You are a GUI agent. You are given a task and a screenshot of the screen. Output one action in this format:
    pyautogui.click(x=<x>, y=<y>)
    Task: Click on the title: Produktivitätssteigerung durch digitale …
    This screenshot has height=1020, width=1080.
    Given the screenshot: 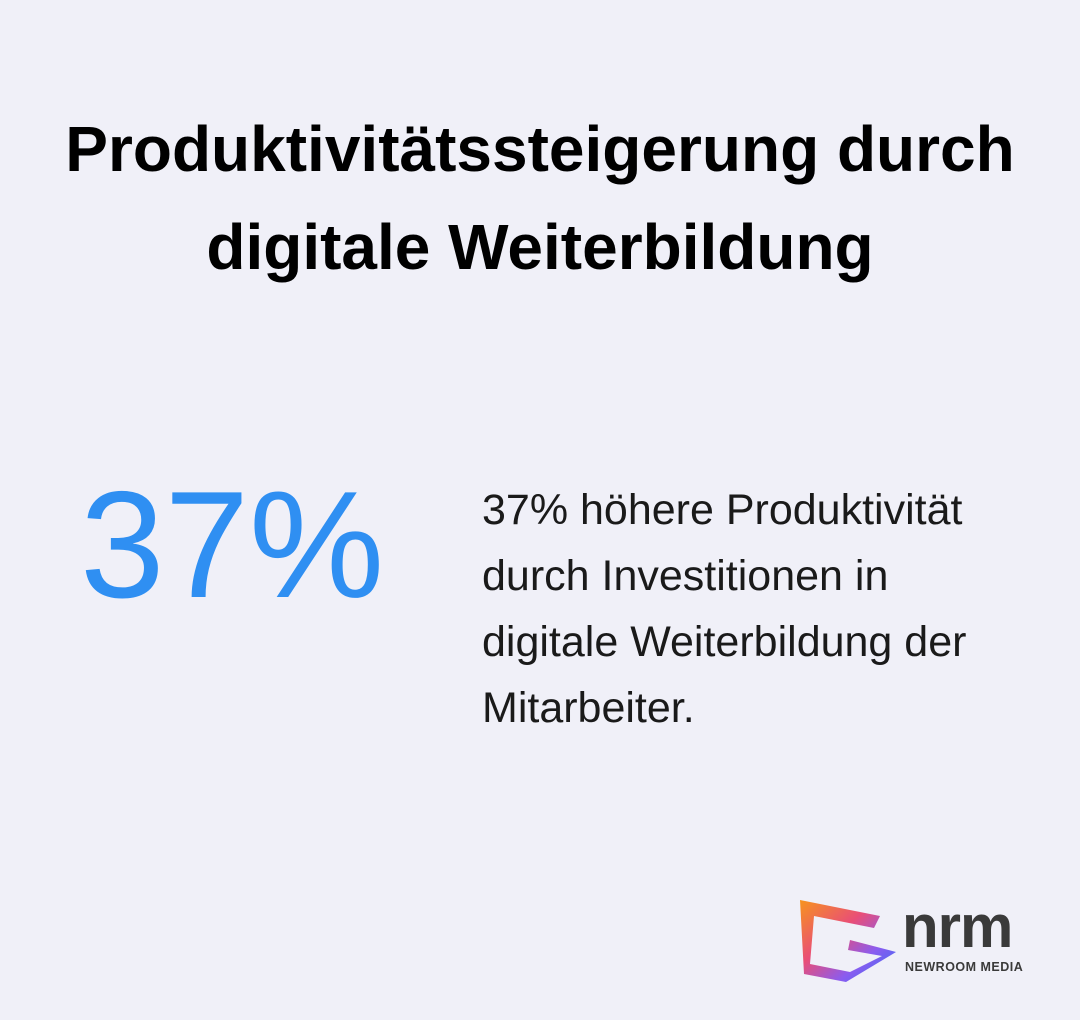 What is the action you would take?
    pyautogui.click(x=540, y=198)
    